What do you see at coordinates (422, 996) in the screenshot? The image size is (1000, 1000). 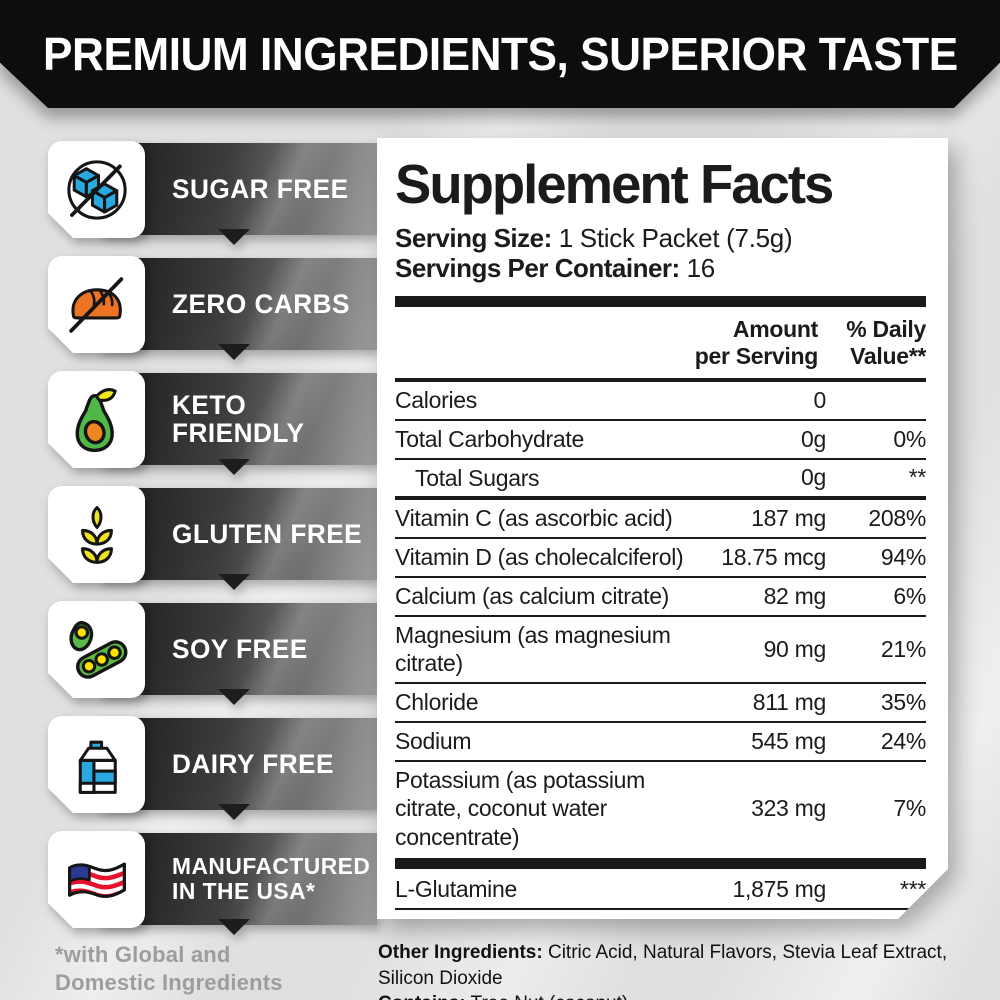 I see `contains-label: Contains:` at bounding box center [422, 996].